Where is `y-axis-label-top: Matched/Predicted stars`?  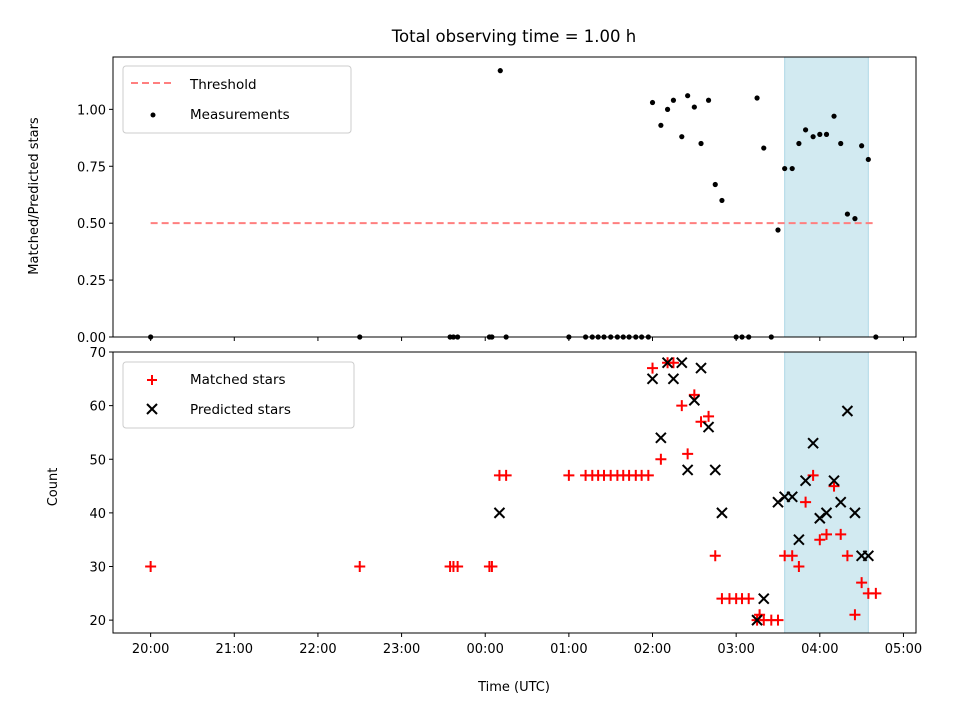 y-axis-label-top: Matched/Predicted stars is located at coordinates (34, 196).